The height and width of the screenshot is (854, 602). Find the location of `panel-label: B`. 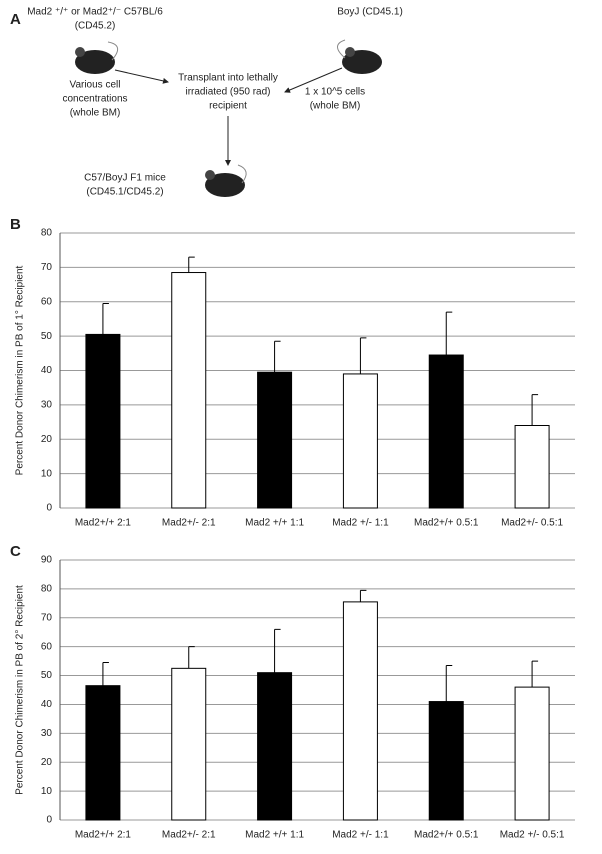

panel-label: B is located at coordinates (15, 224).